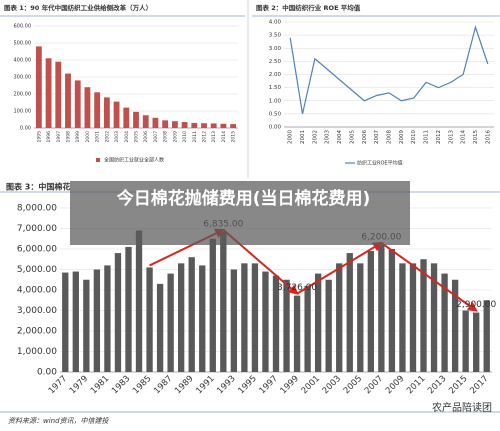  What do you see at coordinates (37, 270) in the screenshot?
I see `y-tick-label: 5,000.00` at bounding box center [37, 270].